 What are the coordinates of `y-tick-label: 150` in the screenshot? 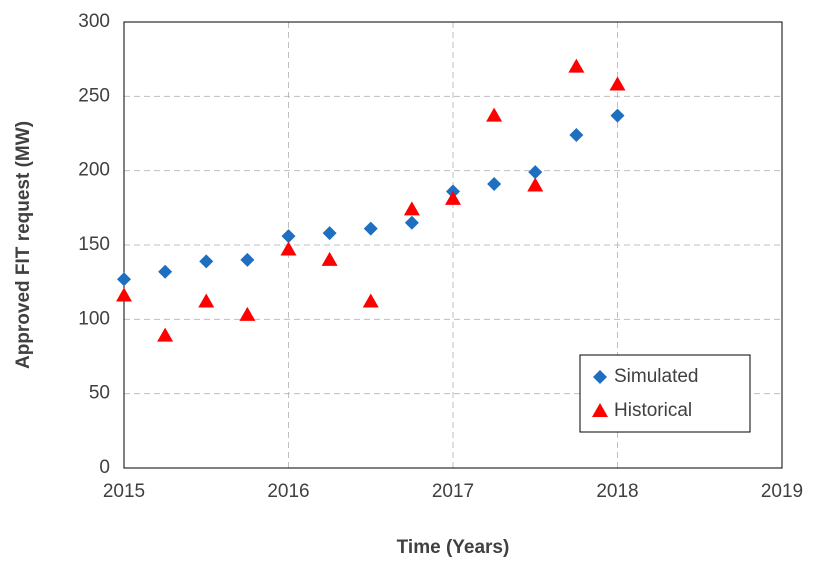 It's located at (94, 244).